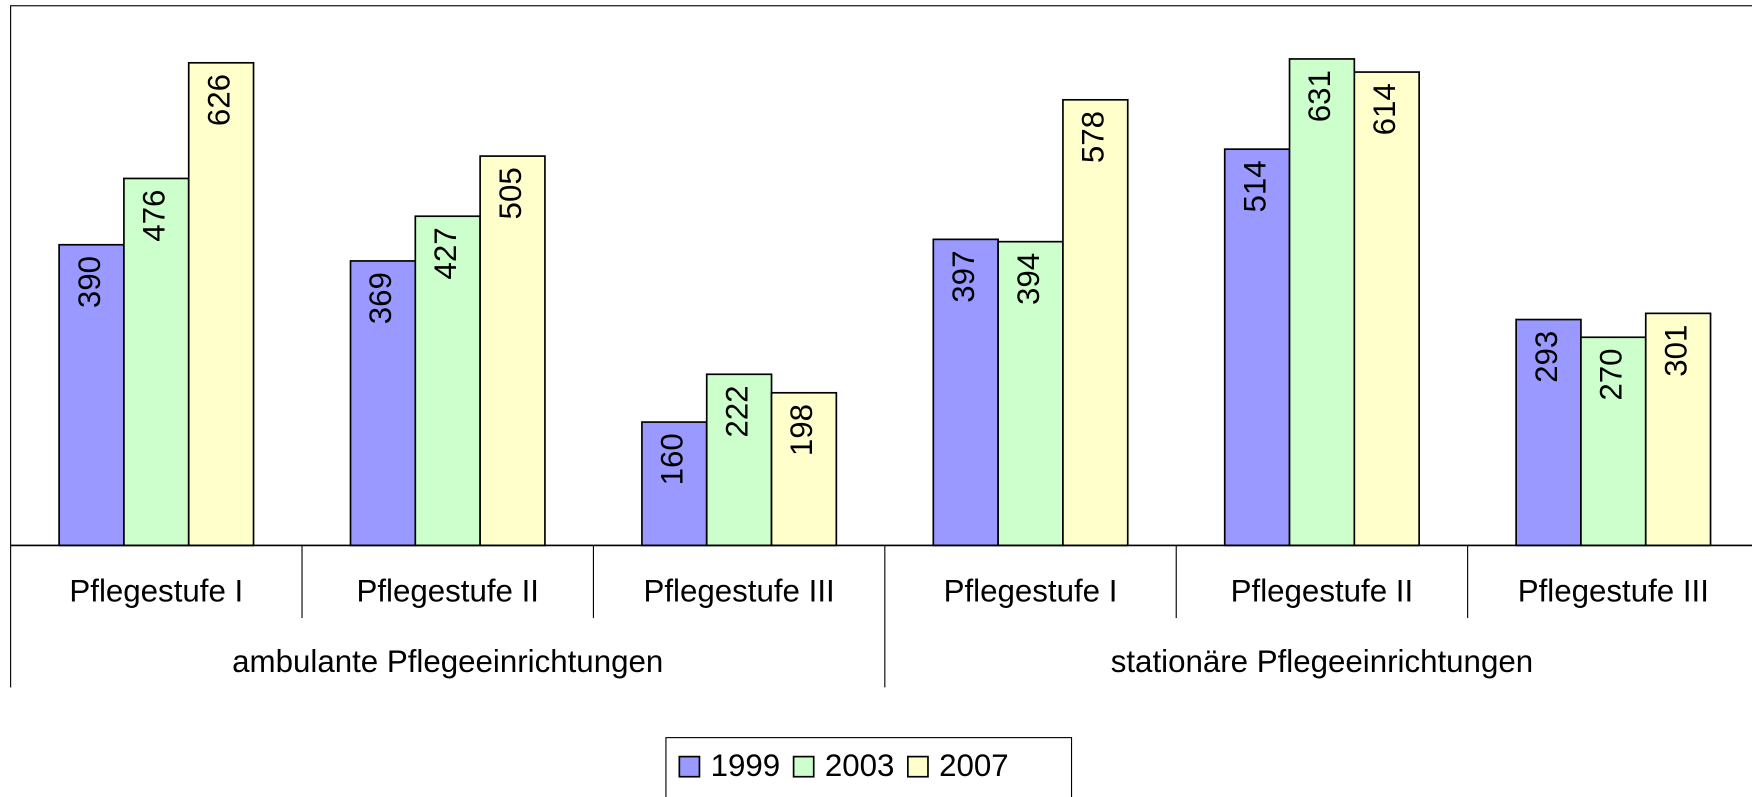 Image resolution: width=1752 pixels, height=797 pixels. I want to click on data-label: 160, so click(672, 459).